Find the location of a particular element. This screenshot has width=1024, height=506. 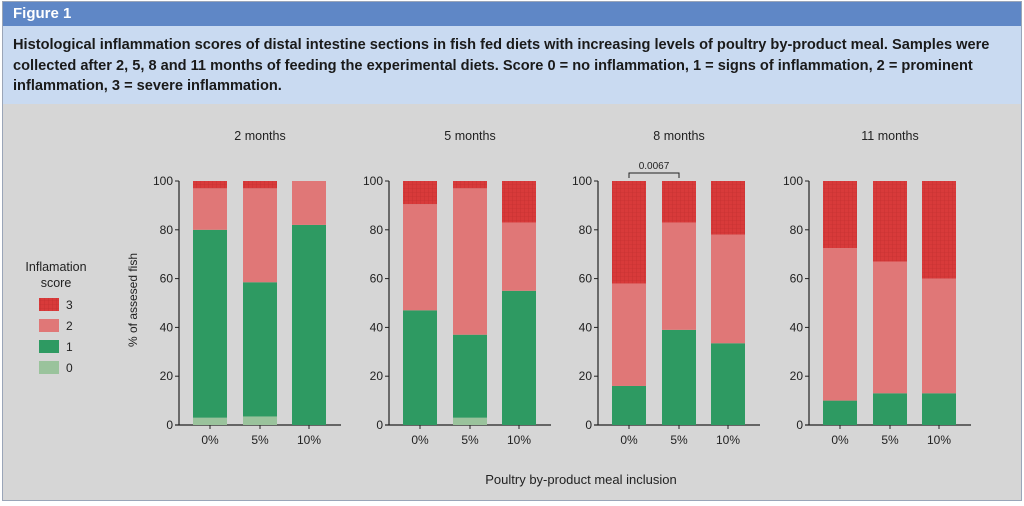

panel-8-months: 8 months 0 20 40 60 80 100 0% 5% 10% 0.0067 is located at coordinates (666, 288).